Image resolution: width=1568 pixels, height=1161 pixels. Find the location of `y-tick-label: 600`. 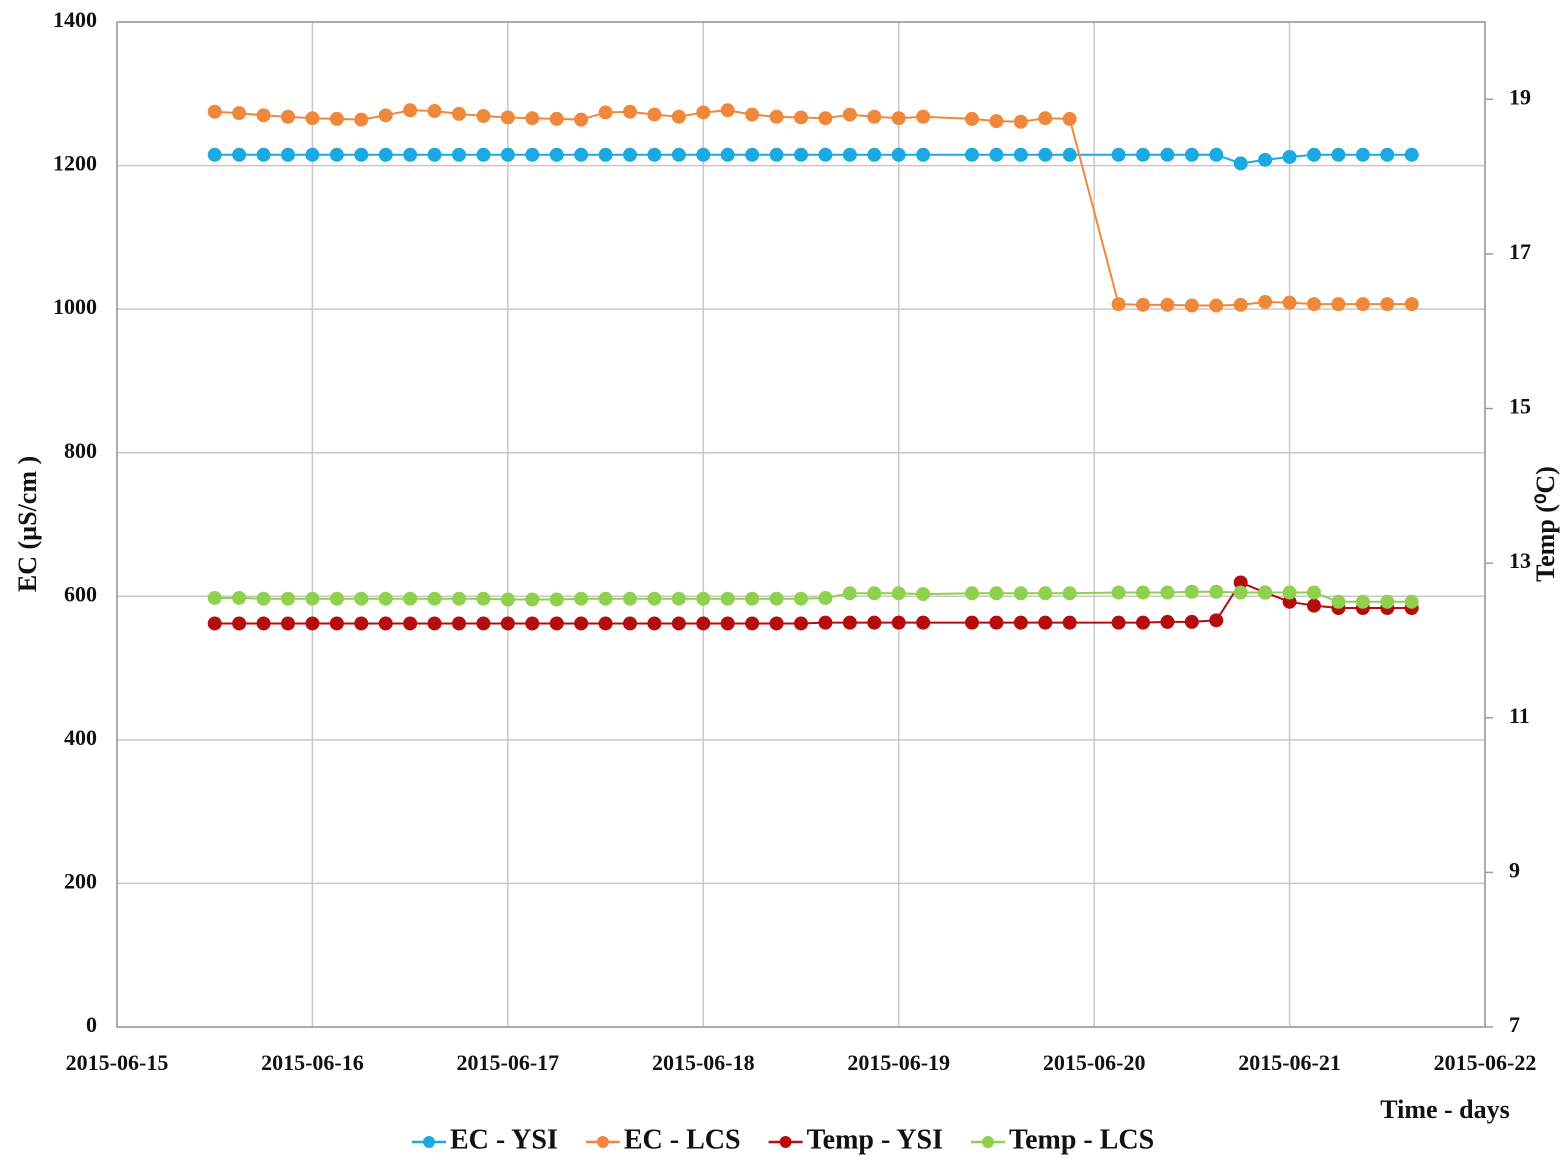

y-tick-label: 600 is located at coordinates (80, 593).